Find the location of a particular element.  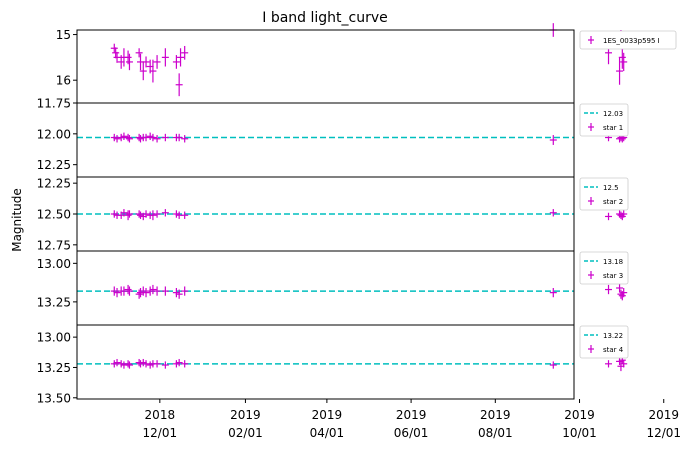

x-tick-label: 04/01 is located at coordinates (327, 433).